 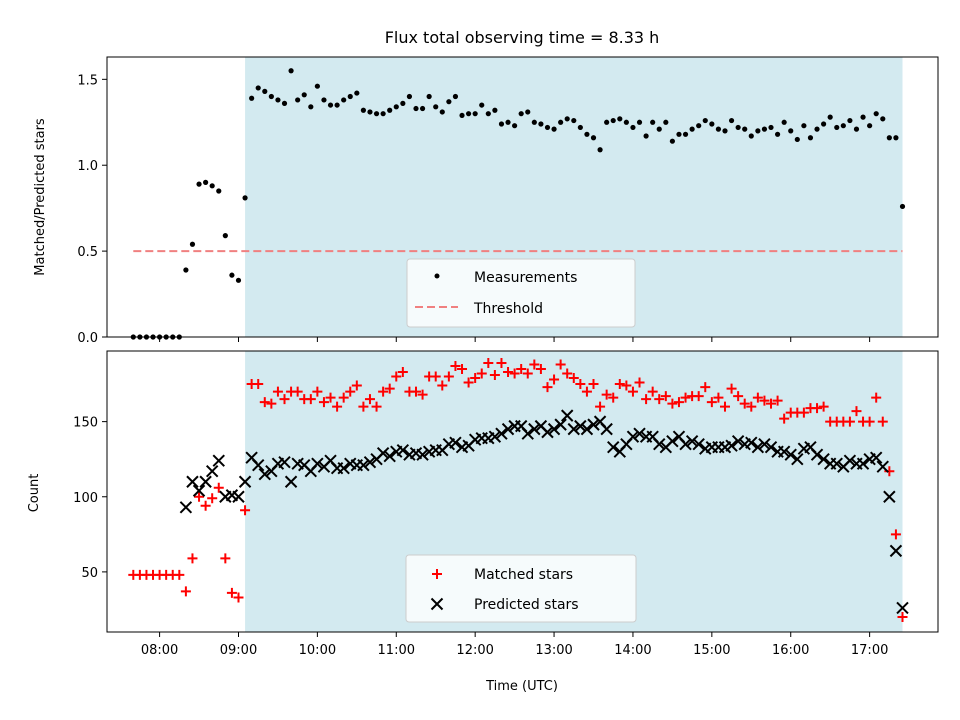 I want to click on x-tick-label: 11:00, so click(x=396, y=650).